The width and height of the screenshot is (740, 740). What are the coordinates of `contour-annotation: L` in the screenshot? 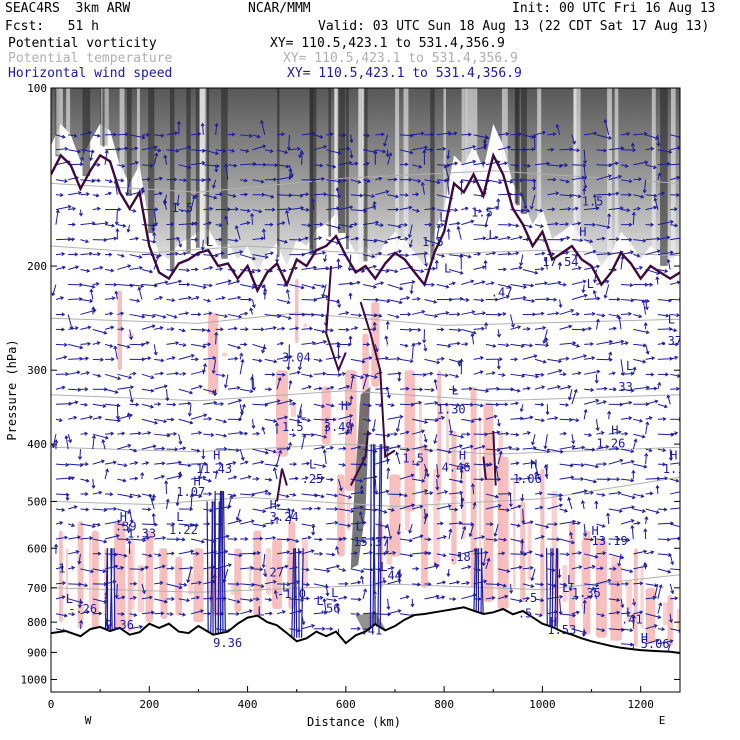 It's located at (319, 601).